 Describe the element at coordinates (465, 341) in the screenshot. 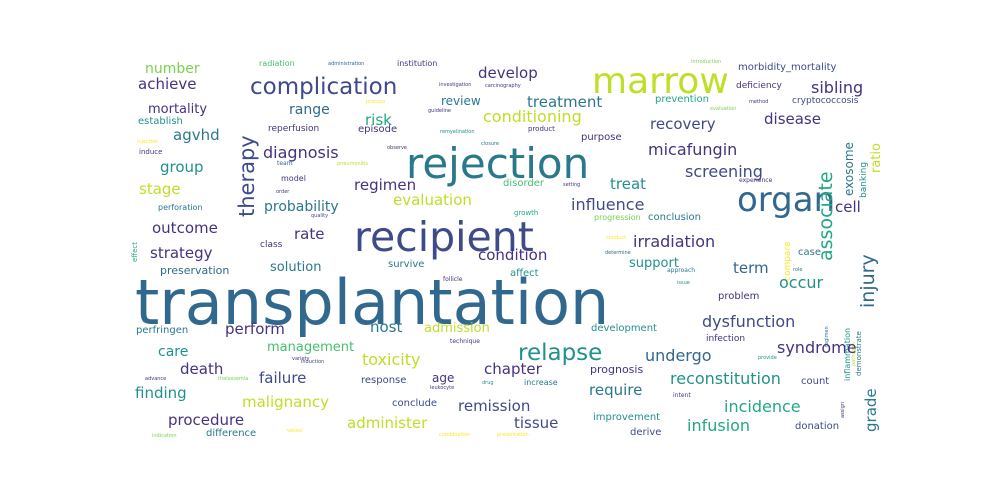

I see `word-technique: technique` at that location.